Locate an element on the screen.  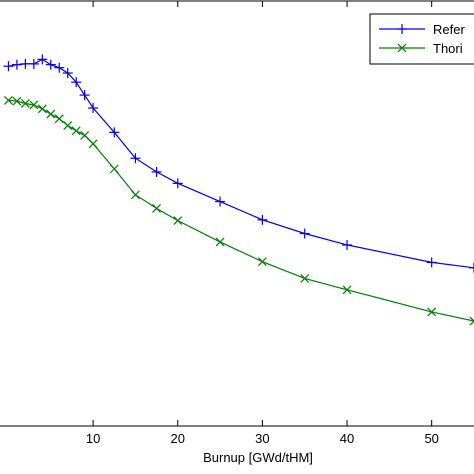
legend-box is located at coordinates (421, 39).